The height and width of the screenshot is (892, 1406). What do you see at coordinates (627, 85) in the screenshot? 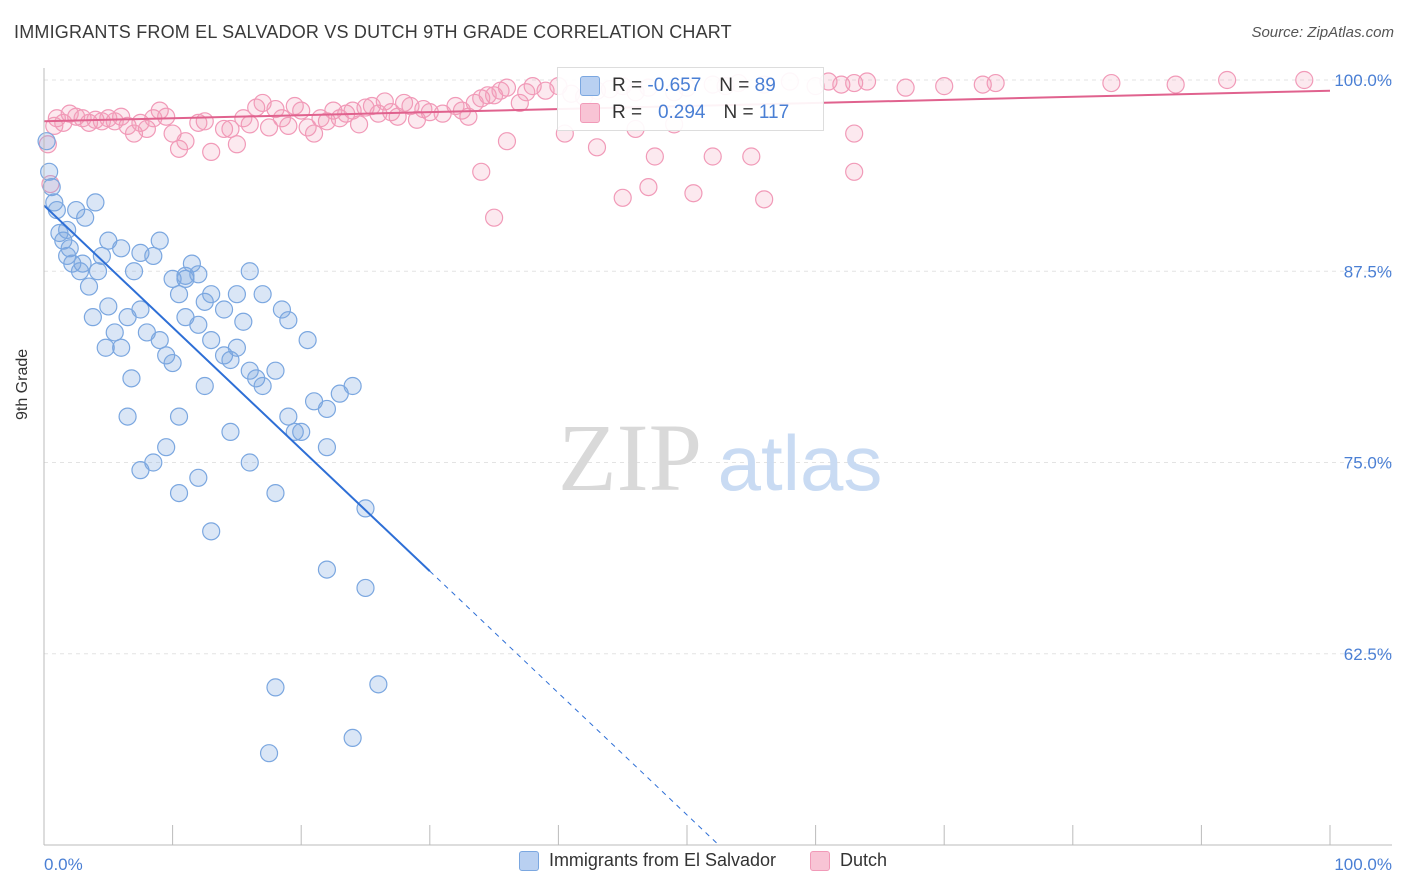
I see `stats-r-label-blue: R =` at bounding box center [627, 85].